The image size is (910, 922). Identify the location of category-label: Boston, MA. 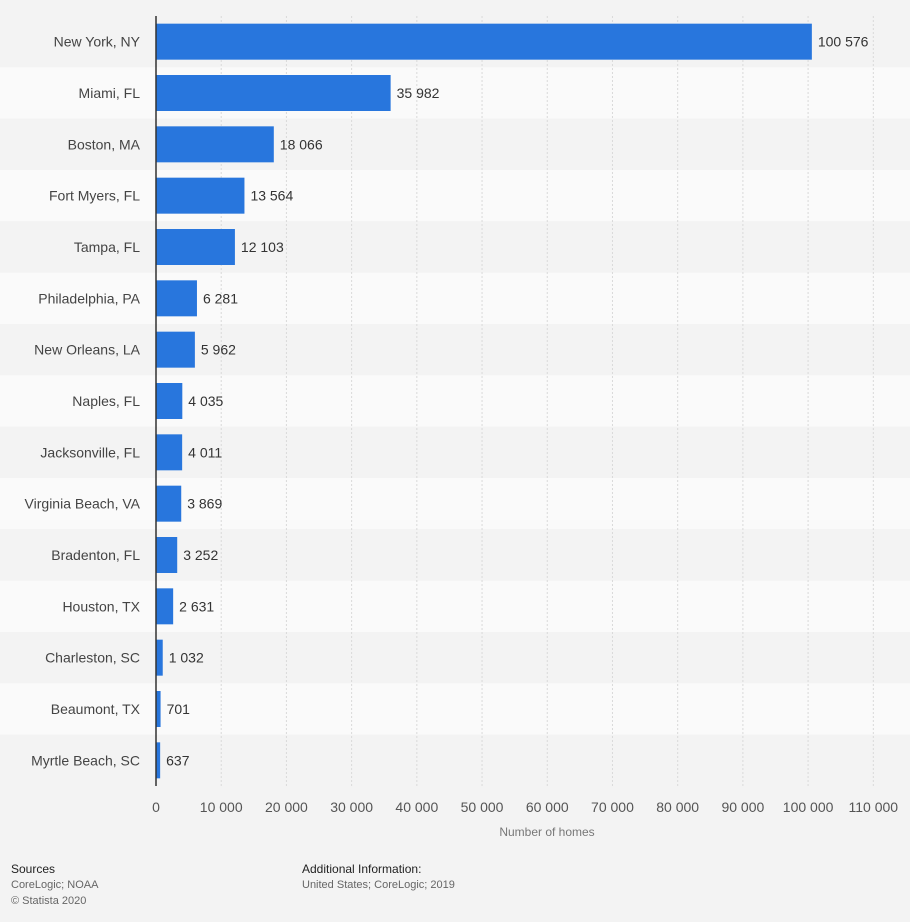
(104, 144).